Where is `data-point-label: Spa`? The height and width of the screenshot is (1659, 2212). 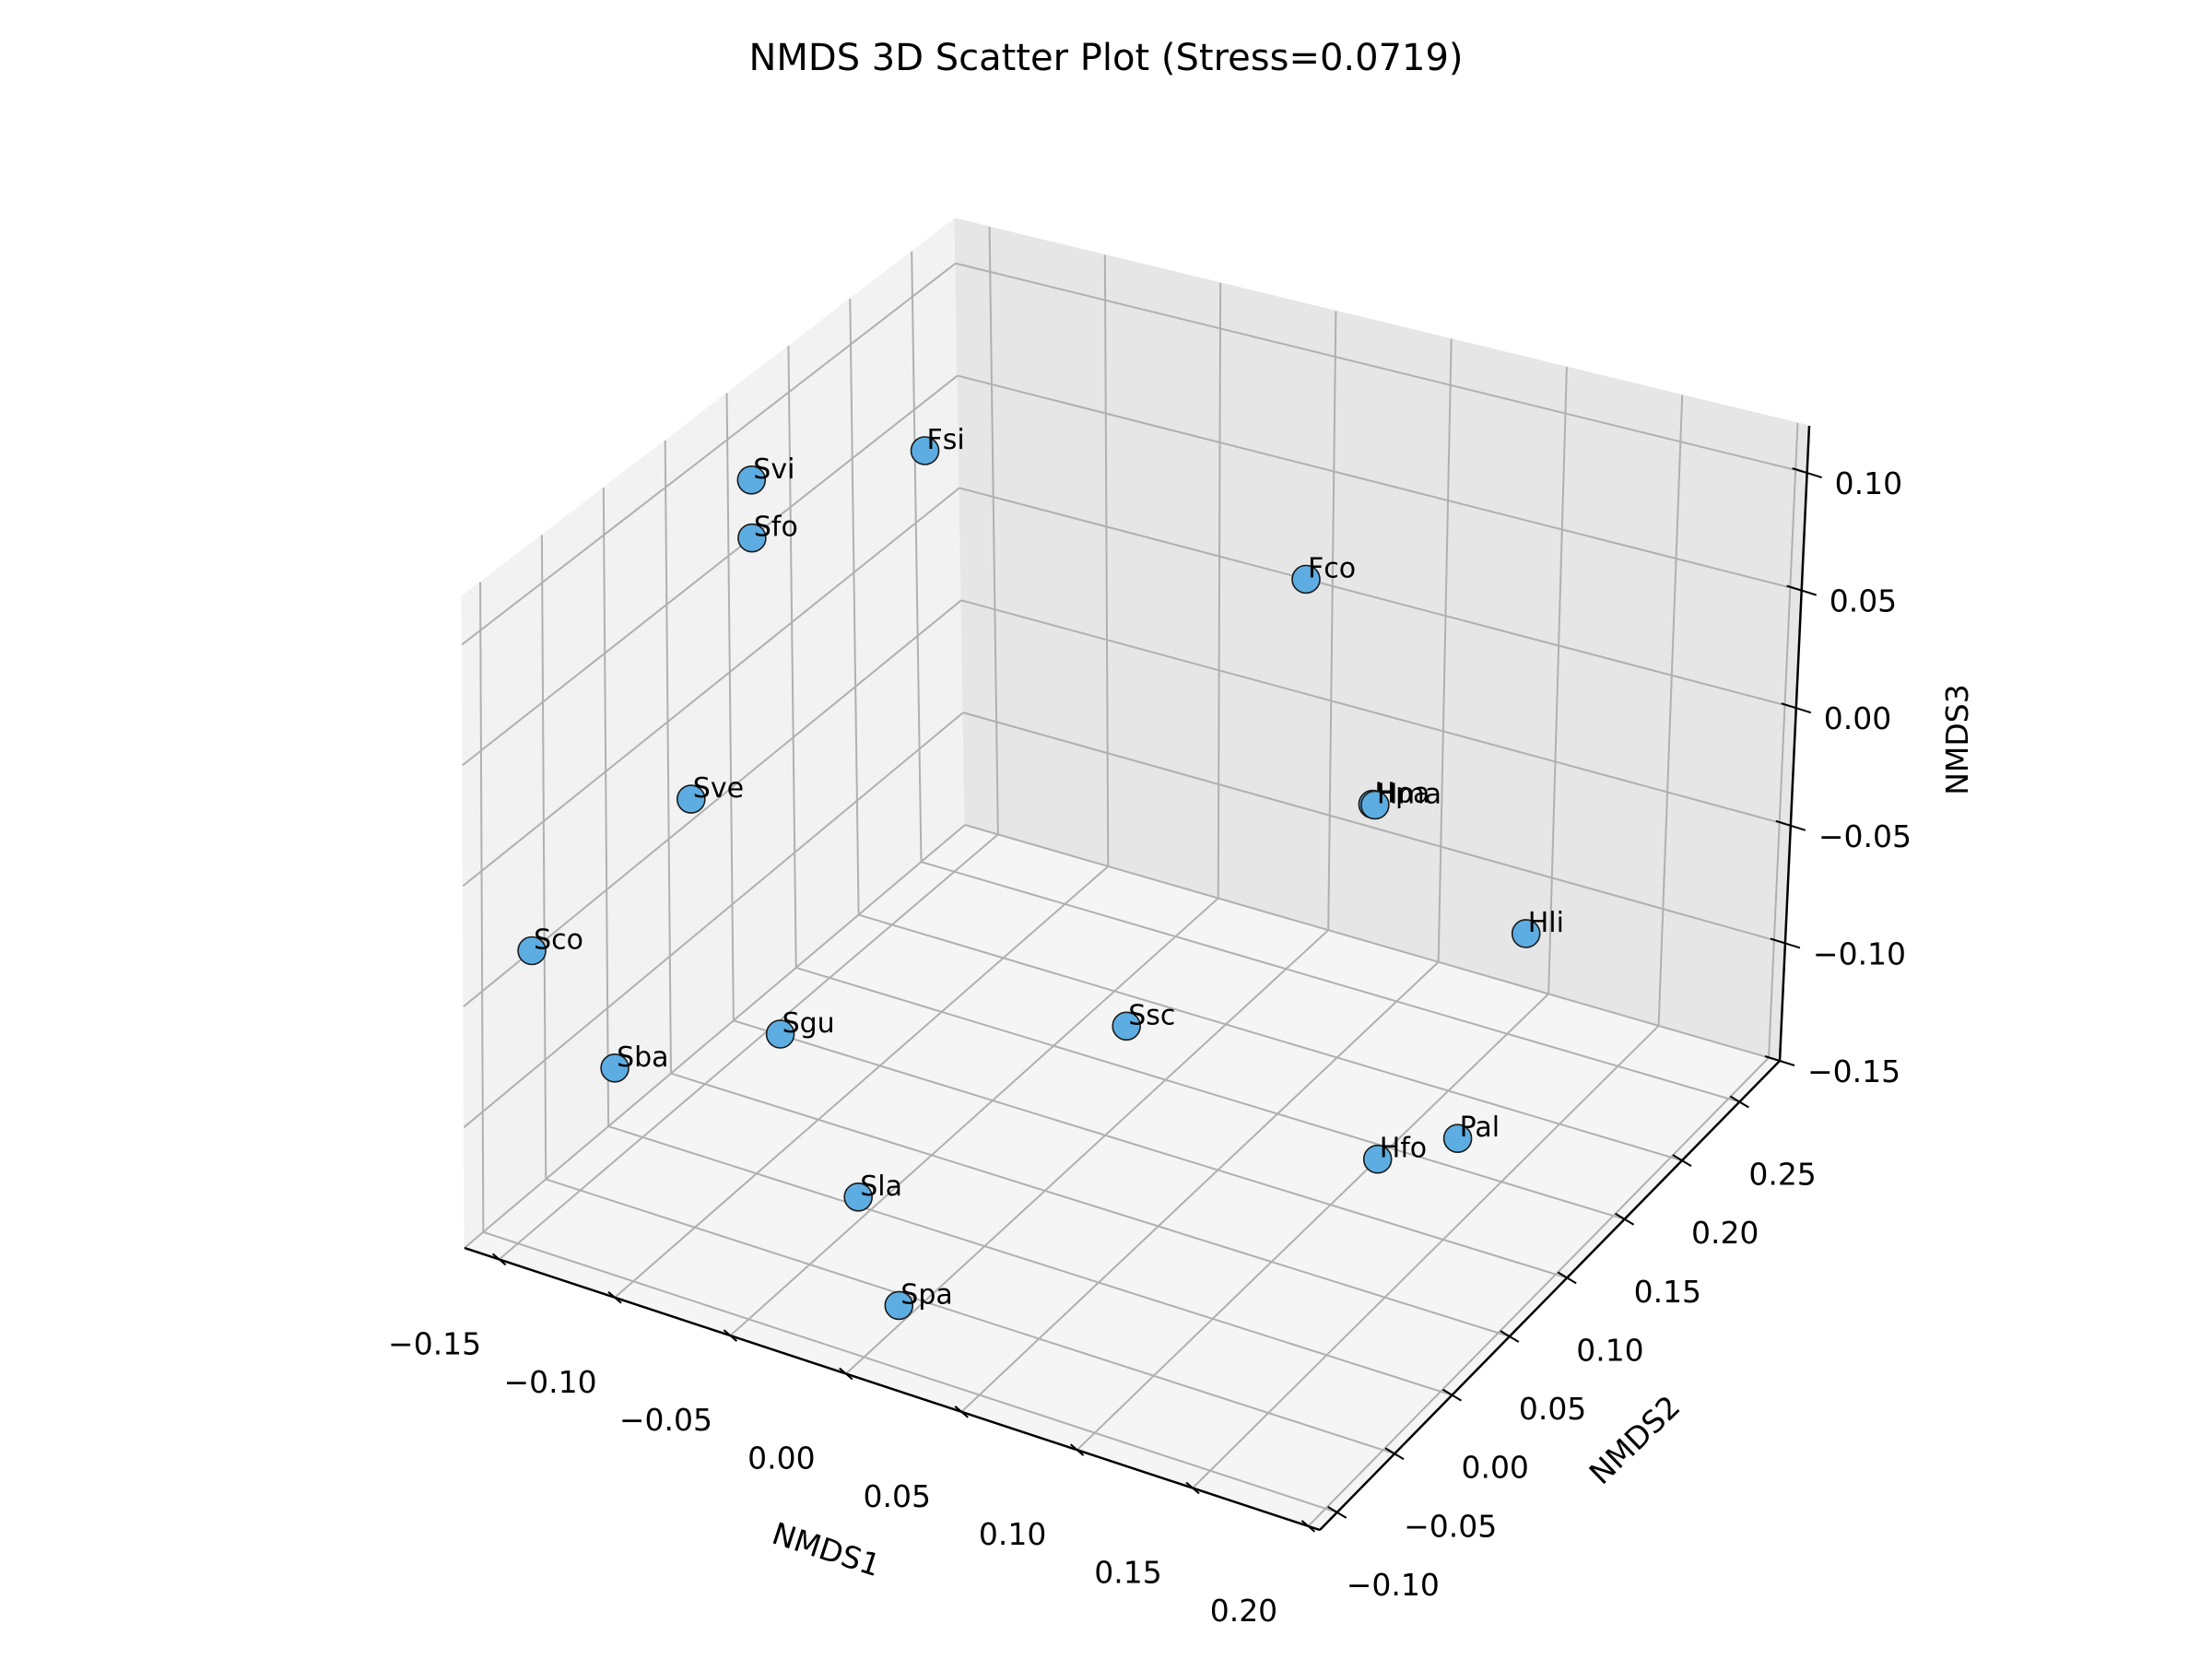 data-point-label: Spa is located at coordinates (926, 1294).